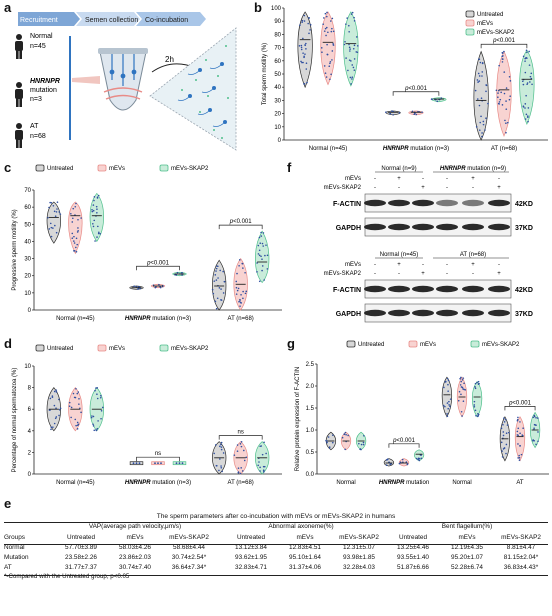  Describe the element at coordinates (30, 410) in the screenshot. I see `y-tick-label: 6` at that location.